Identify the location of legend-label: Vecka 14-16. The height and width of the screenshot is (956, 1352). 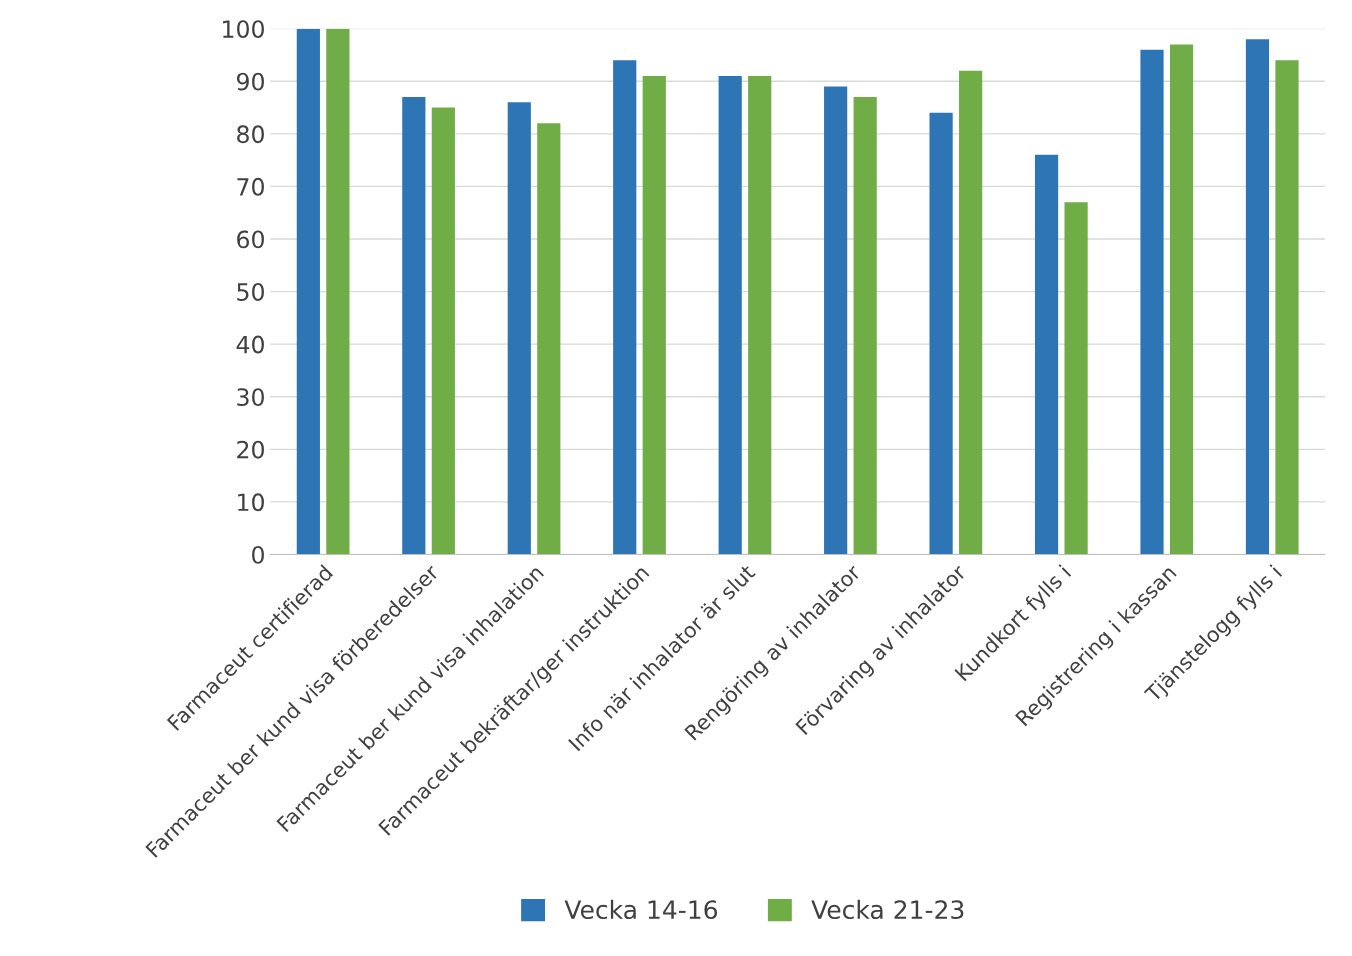
(641, 909).